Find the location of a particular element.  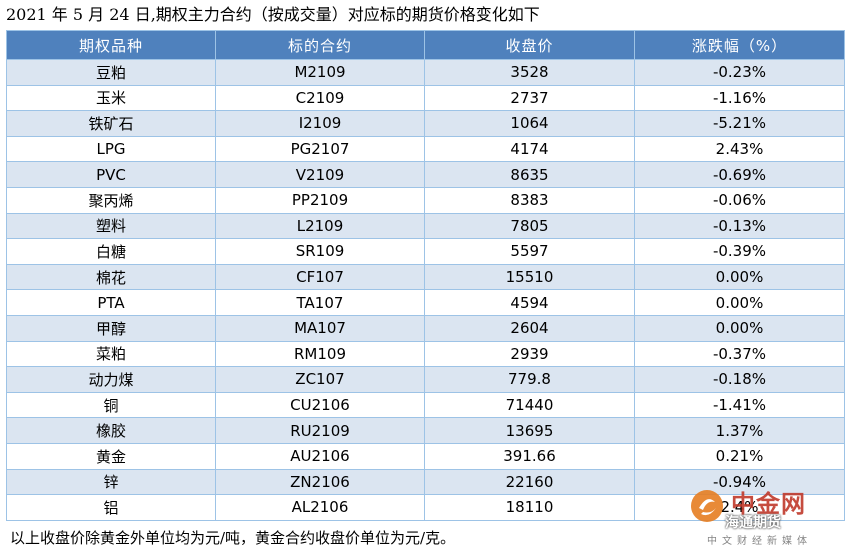

cell-close-price: 1064 is located at coordinates (529, 123).